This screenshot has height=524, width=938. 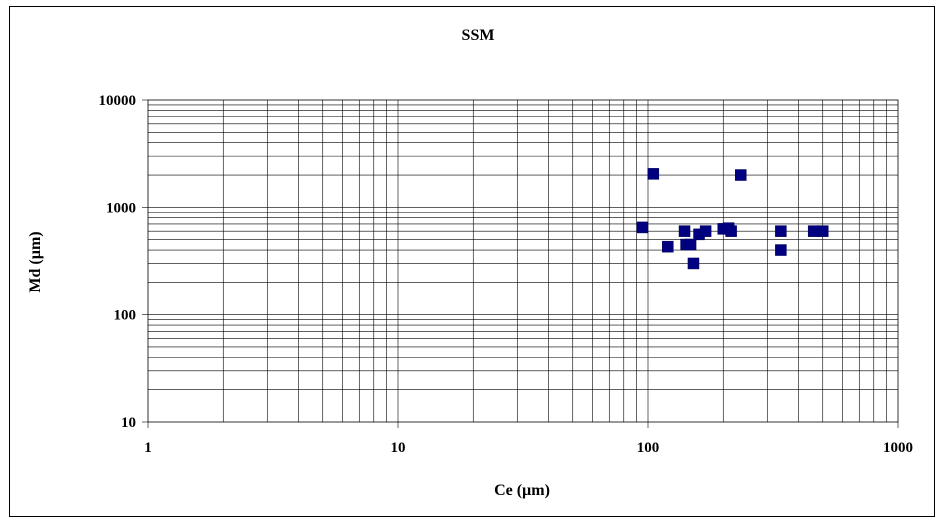 I want to click on x-tick-label: 100, so click(x=648, y=448).